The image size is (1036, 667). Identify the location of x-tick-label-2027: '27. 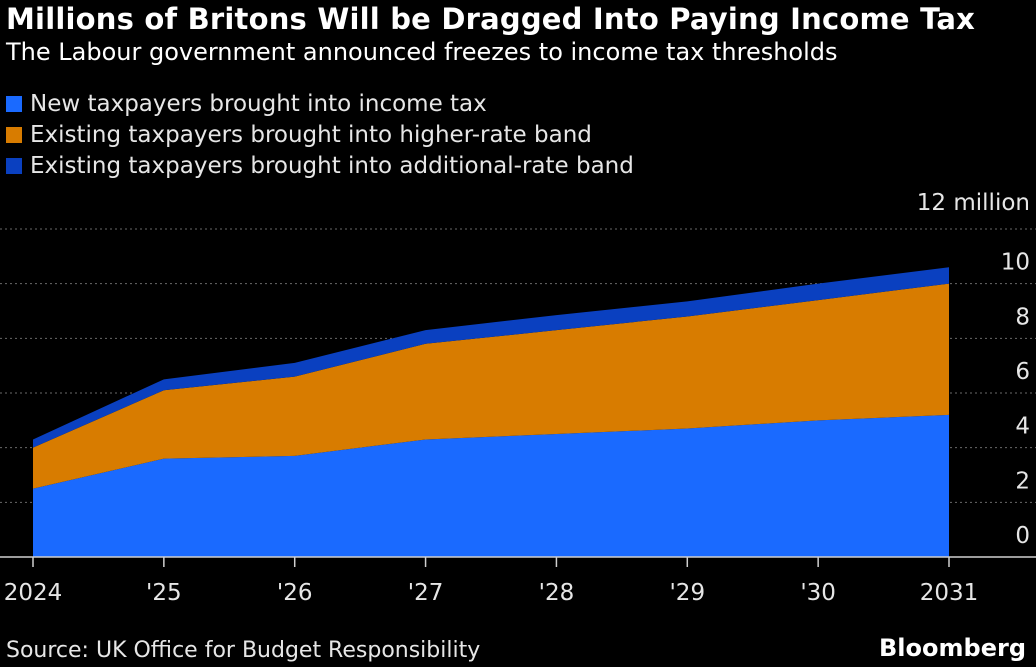
(426, 593).